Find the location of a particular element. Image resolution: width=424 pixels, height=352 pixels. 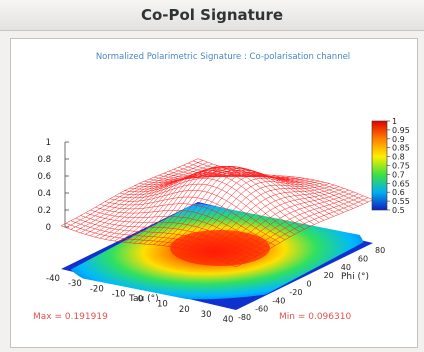

phi-tick-label: -20 is located at coordinates (295, 292).